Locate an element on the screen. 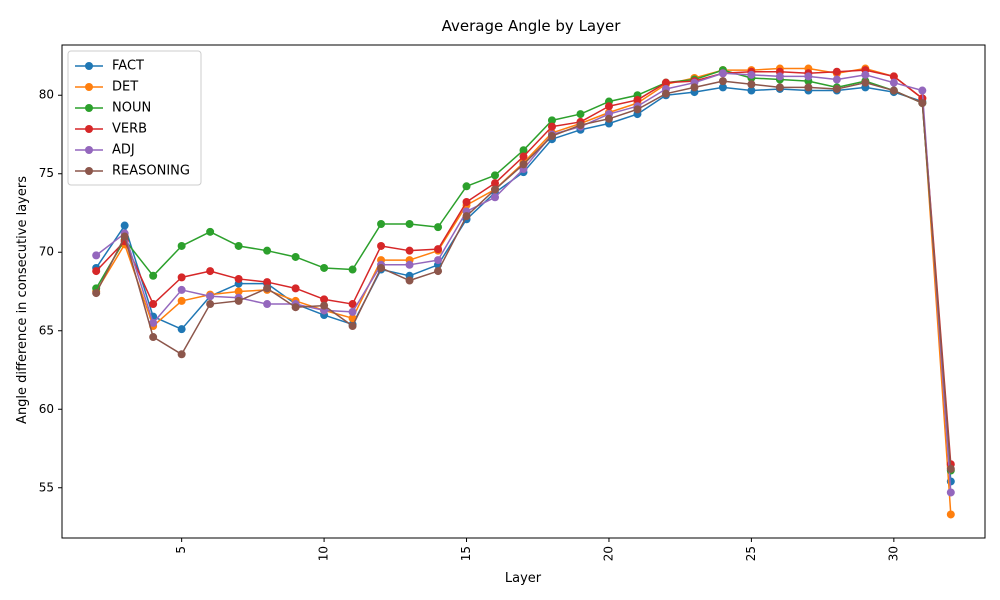 This screenshot has height=600, width=1000. y-tick-label: 55 is located at coordinates (46, 487).